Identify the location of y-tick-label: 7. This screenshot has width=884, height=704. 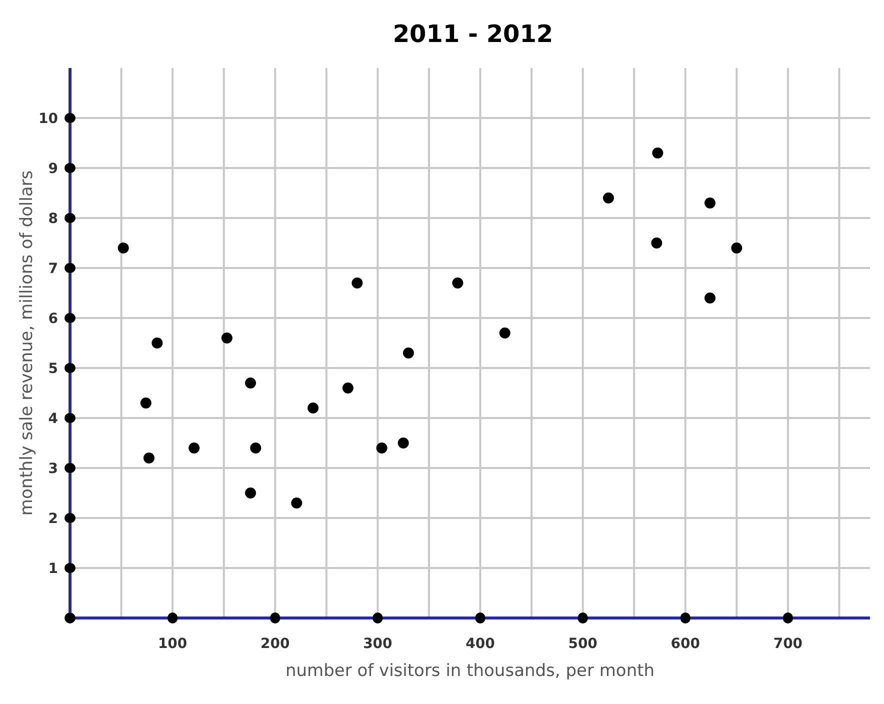
(53, 269).